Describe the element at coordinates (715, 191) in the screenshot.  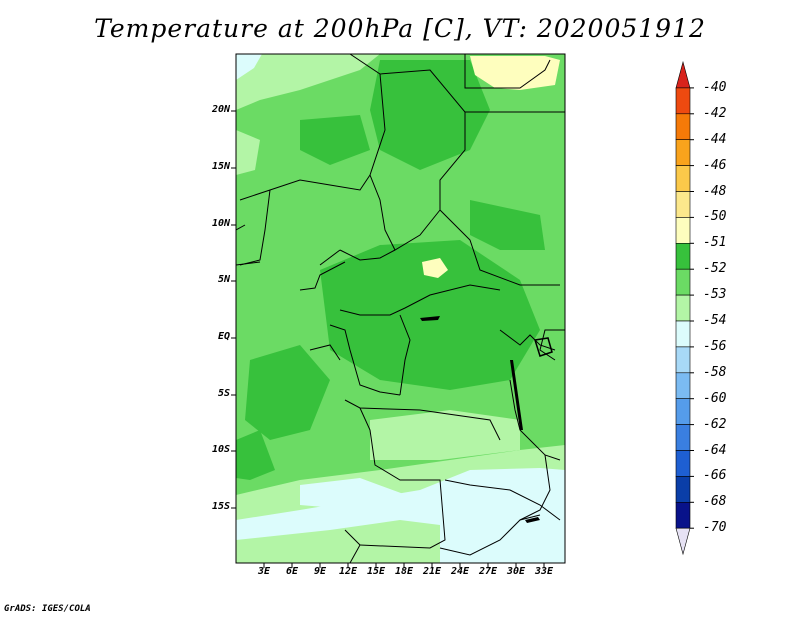
I see `colorbar-label: -48` at that location.